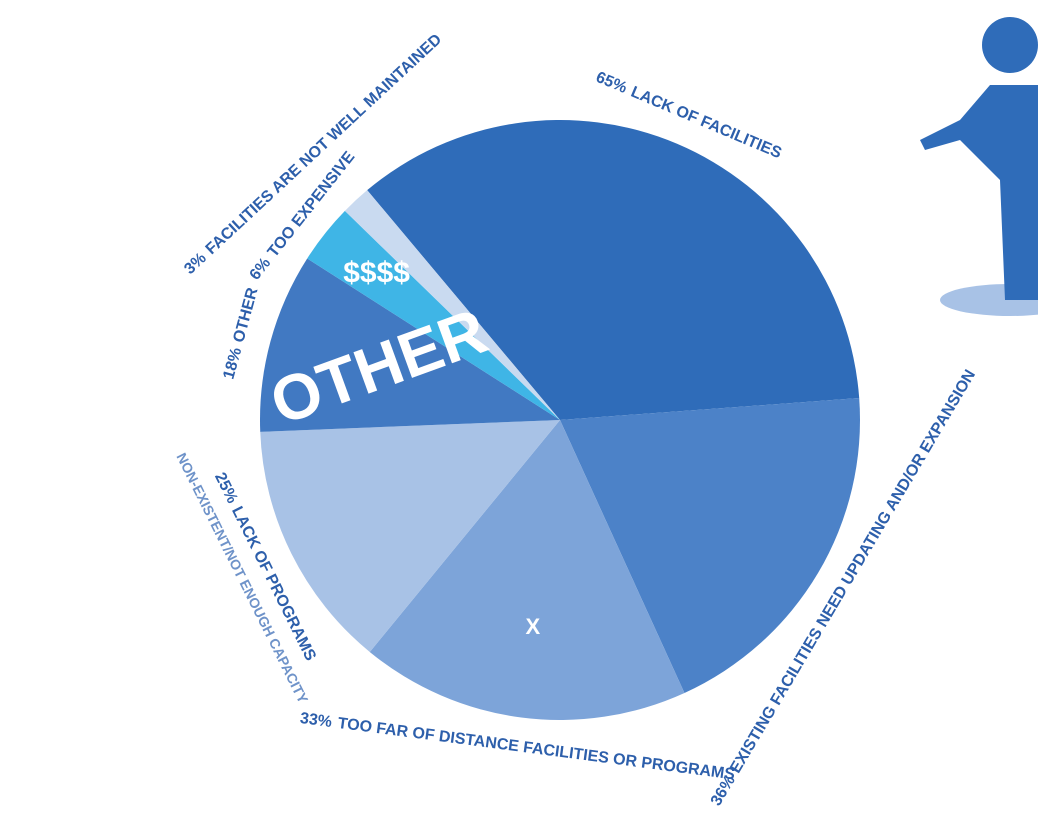 The height and width of the screenshot is (829, 1038). Describe the element at coordinates (316, 720) in the screenshot. I see `value-label: 33%` at that location.